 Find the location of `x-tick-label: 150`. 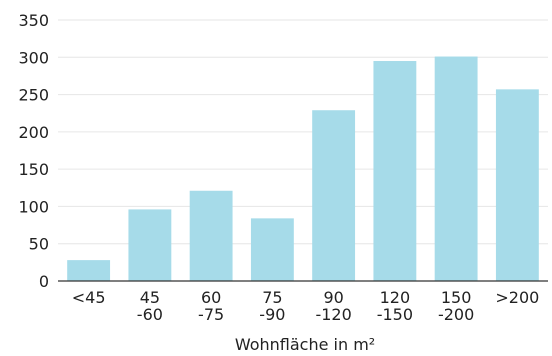

x-tick-label: 150 is located at coordinates (456, 297).